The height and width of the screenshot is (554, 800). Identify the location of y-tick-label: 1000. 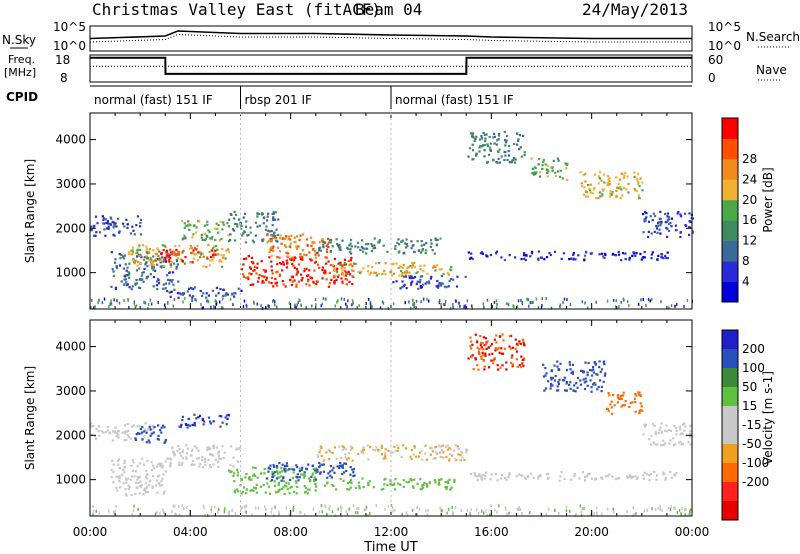
(70, 273).